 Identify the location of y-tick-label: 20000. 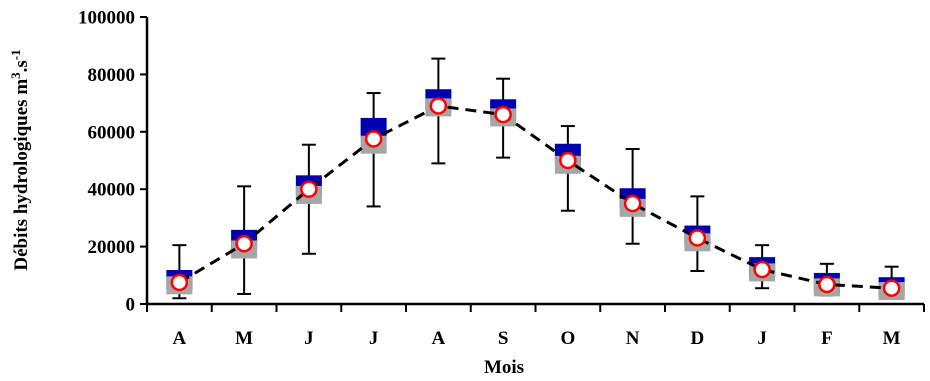
(112, 247).